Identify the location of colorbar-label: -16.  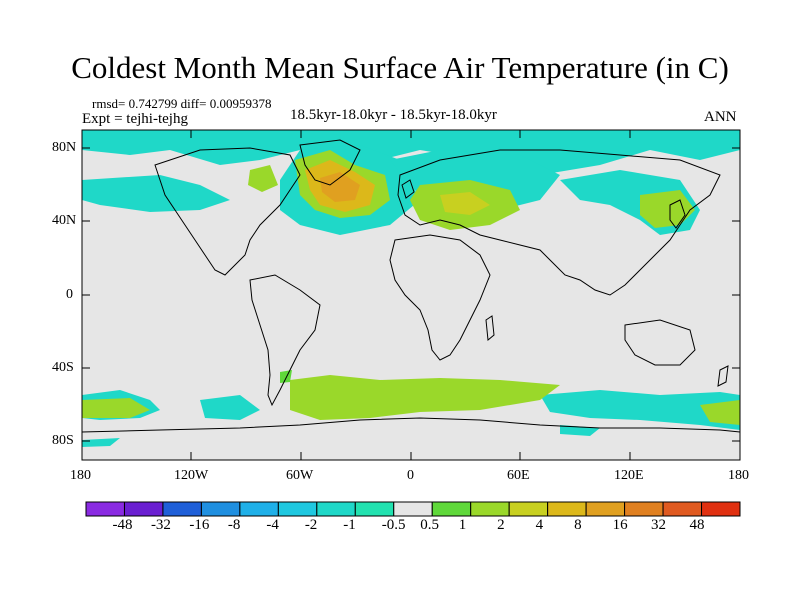
(199, 525).